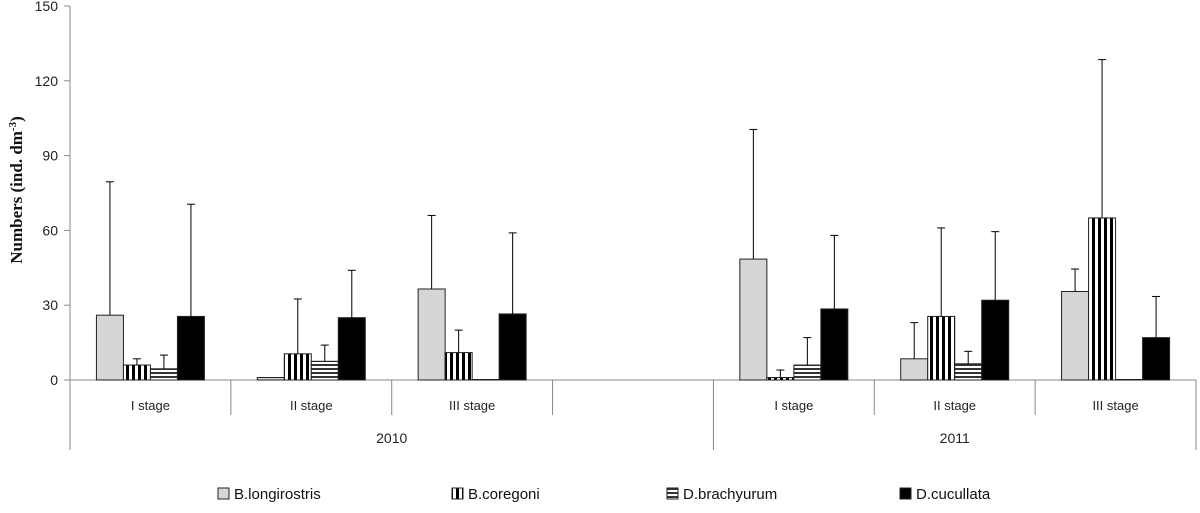 This screenshot has width=1200, height=513. What do you see at coordinates (504, 494) in the screenshot?
I see `legend-label: B.coregoni` at bounding box center [504, 494].